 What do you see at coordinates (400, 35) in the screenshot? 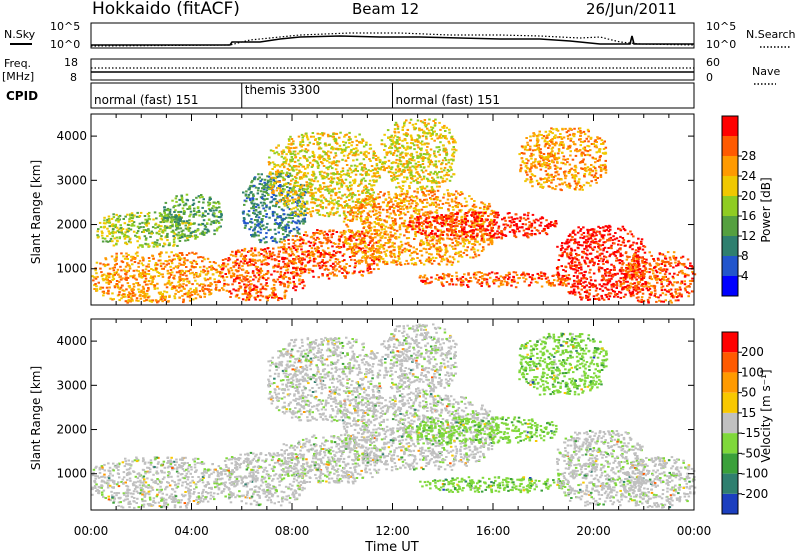
I see `nsky-panel: N.Sky 10^5 10^0 N.Search 10^5 10^0` at bounding box center [400, 35].